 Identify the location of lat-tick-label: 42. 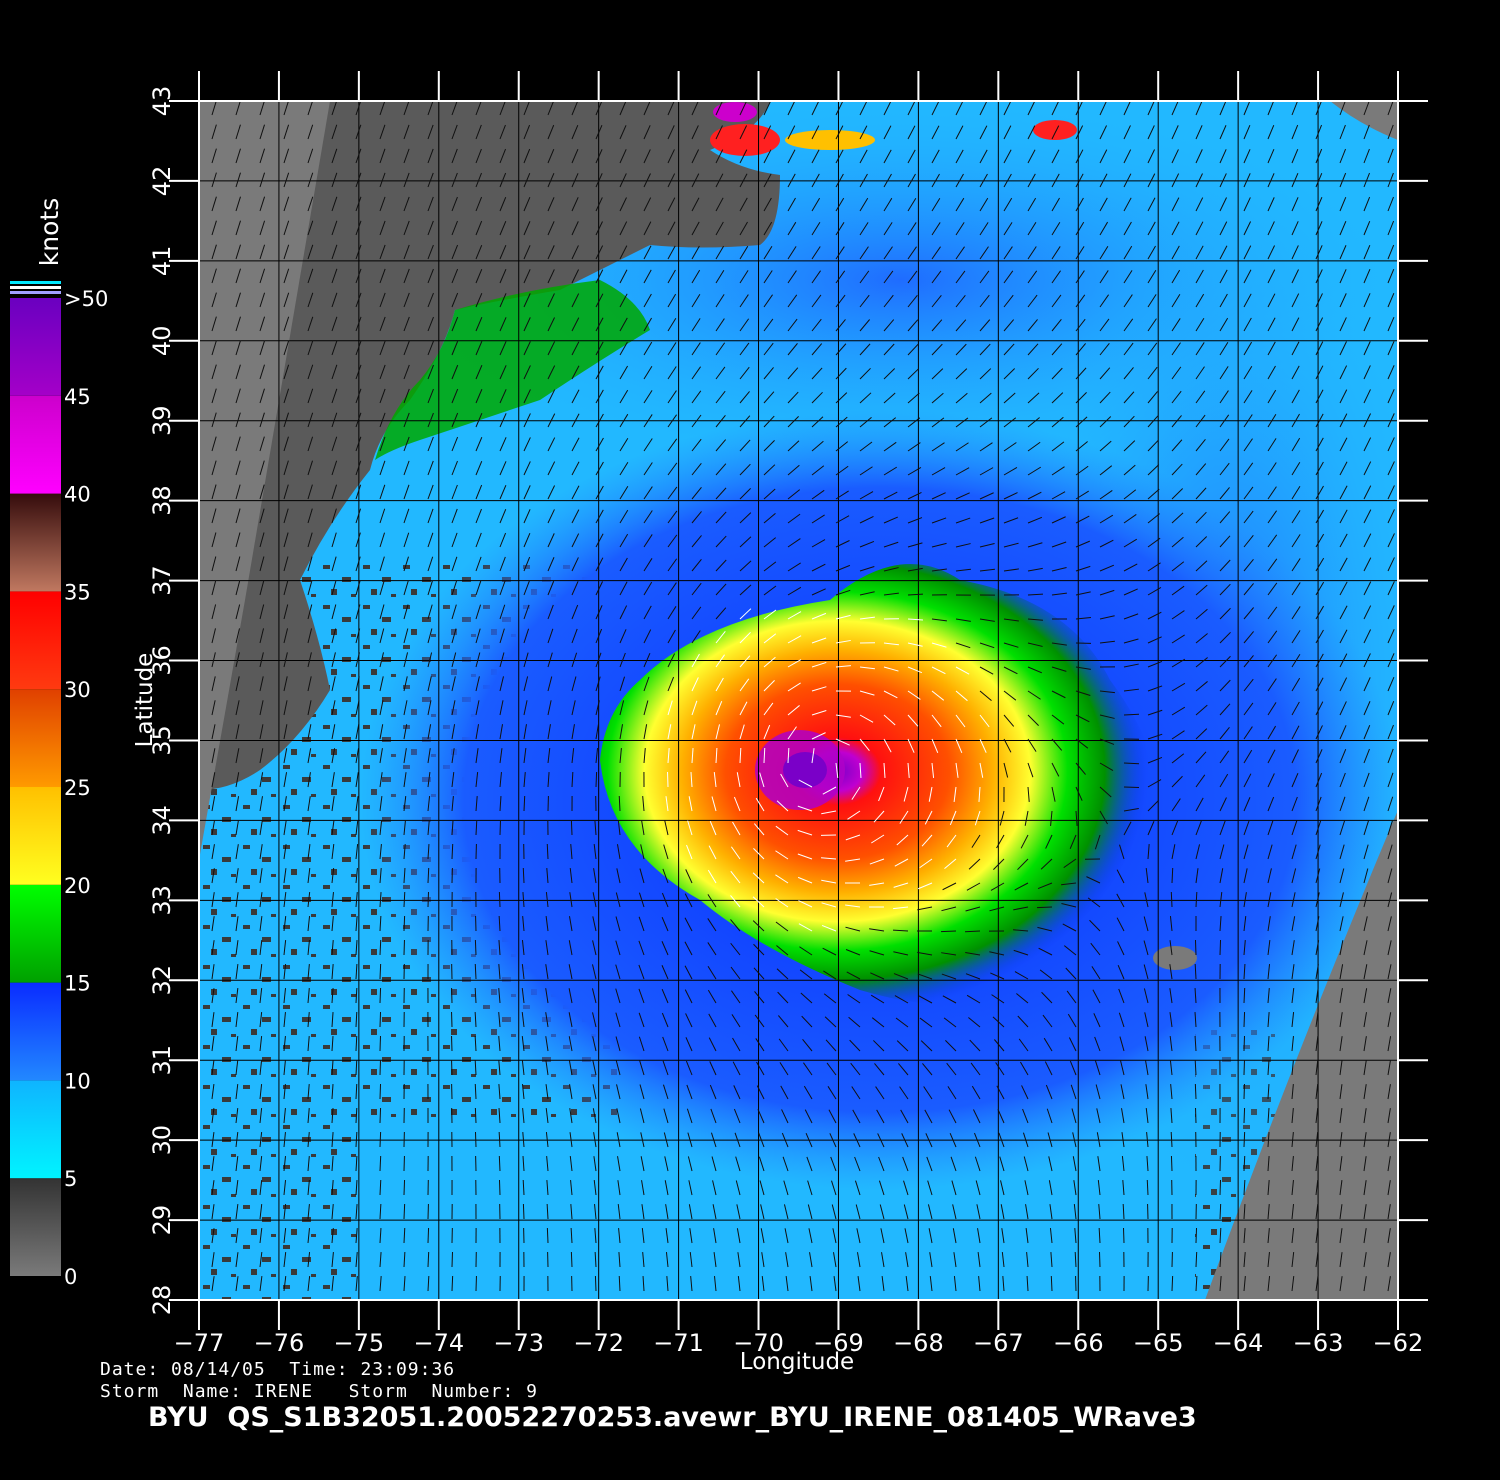
(162, 181).